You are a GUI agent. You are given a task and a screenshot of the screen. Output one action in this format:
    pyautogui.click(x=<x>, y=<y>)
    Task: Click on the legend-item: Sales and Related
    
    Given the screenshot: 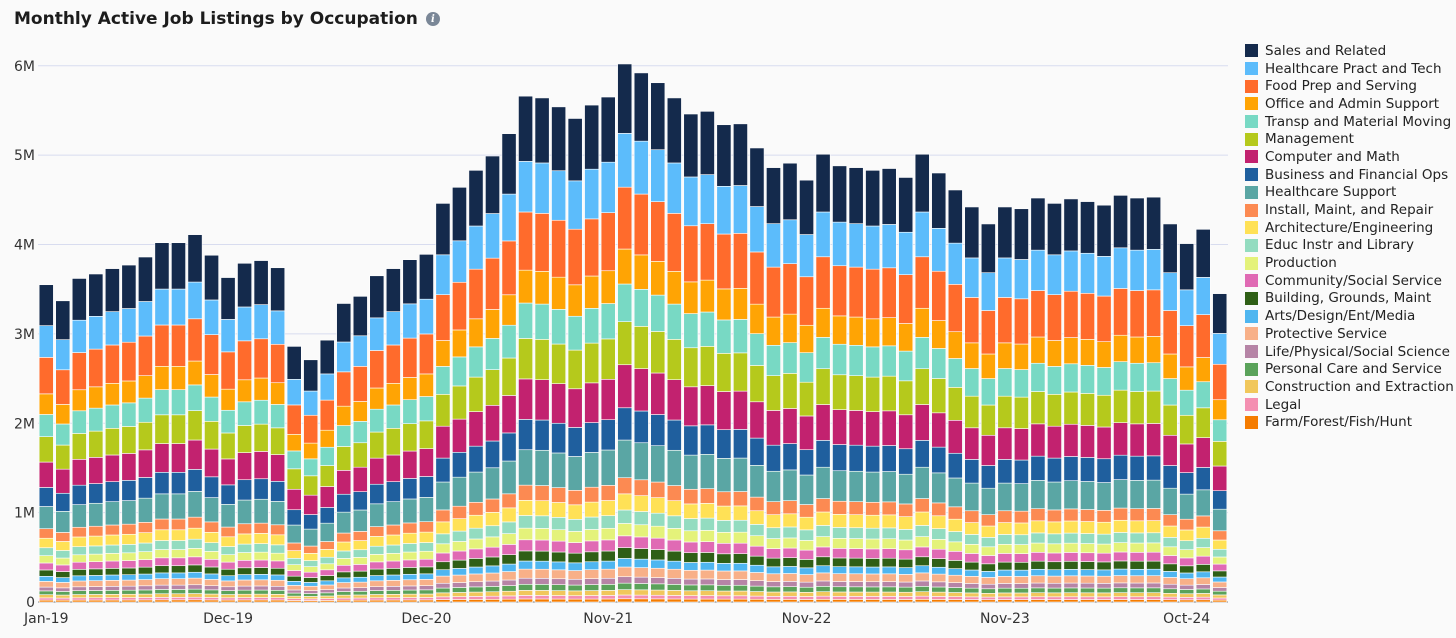 What is the action you would take?
    pyautogui.click(x=1349, y=51)
    